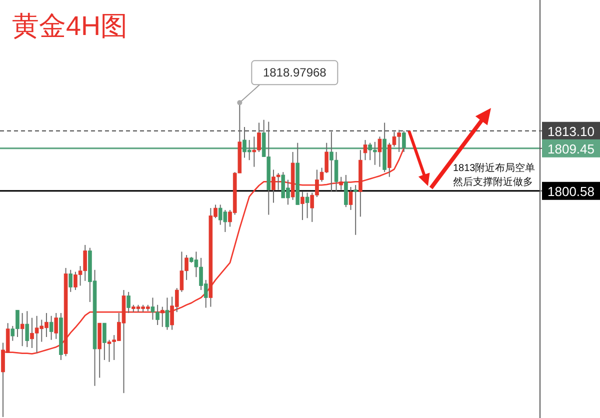 The image size is (600, 418). I want to click on y-tick-label: 1800.58, so click(571, 191).